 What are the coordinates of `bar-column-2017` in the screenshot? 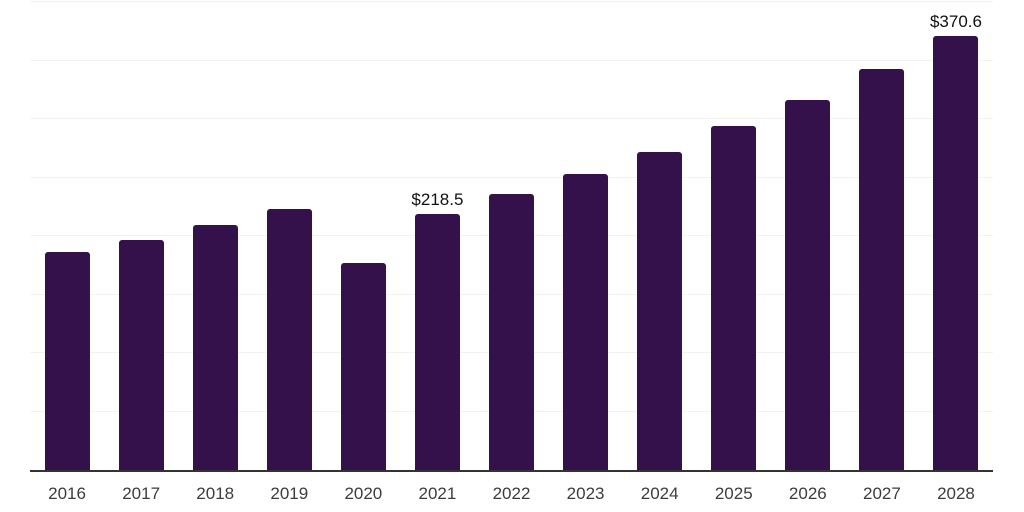 It's located at (141, 236).